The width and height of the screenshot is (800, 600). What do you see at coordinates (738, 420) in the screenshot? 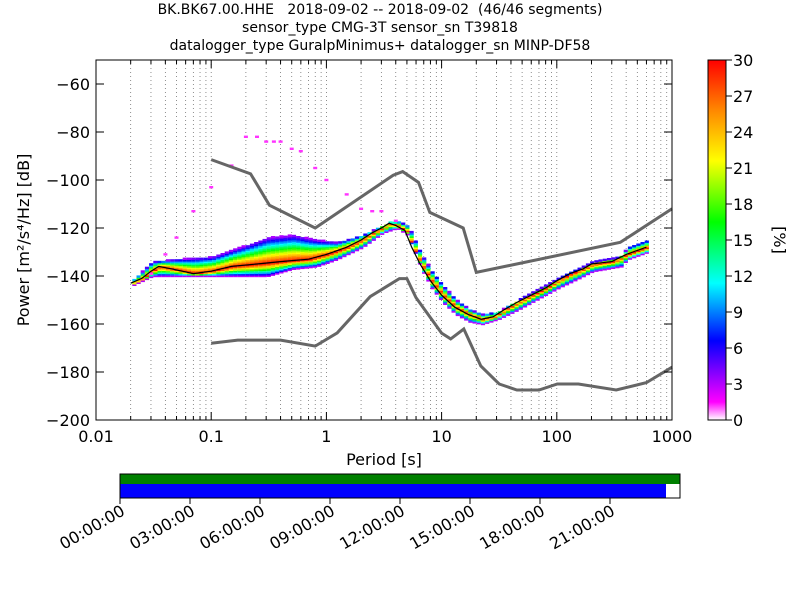
I see `colorbar-tick-label: 0` at bounding box center [738, 420].